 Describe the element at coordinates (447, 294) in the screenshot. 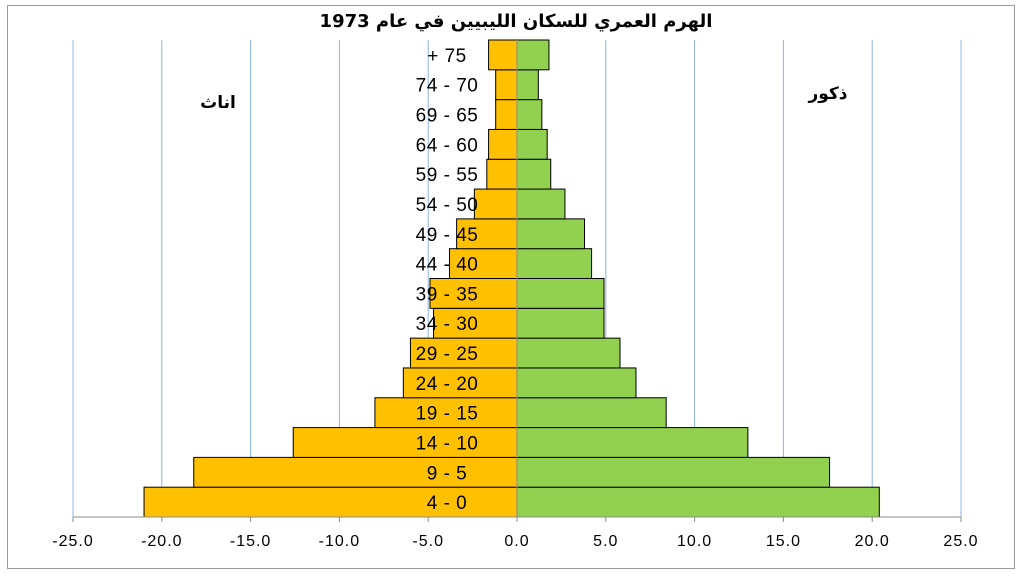

I see `age-group-label: 39 - 35` at that location.